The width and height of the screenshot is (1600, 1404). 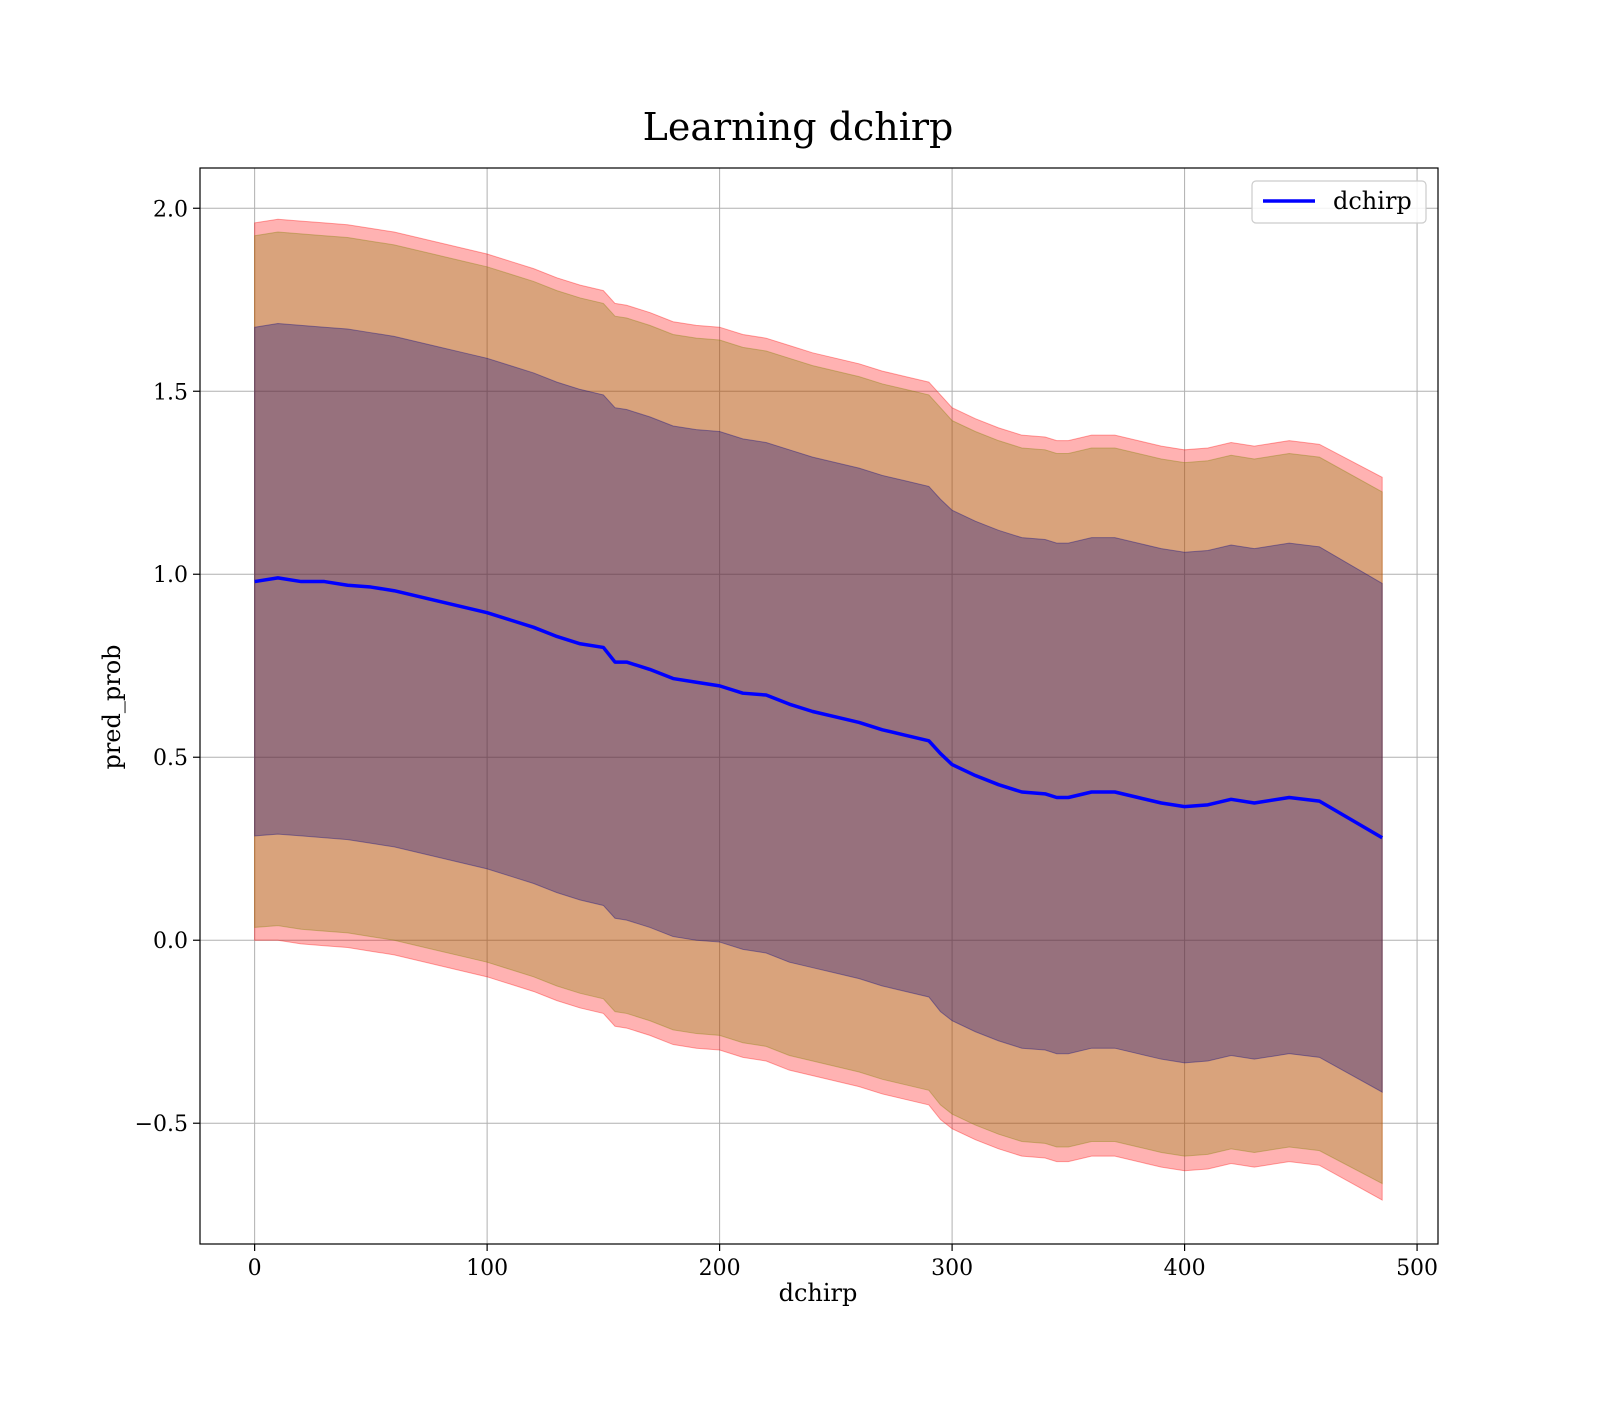 I want to click on x-tick-label-3: 300, so click(x=952, y=1268).